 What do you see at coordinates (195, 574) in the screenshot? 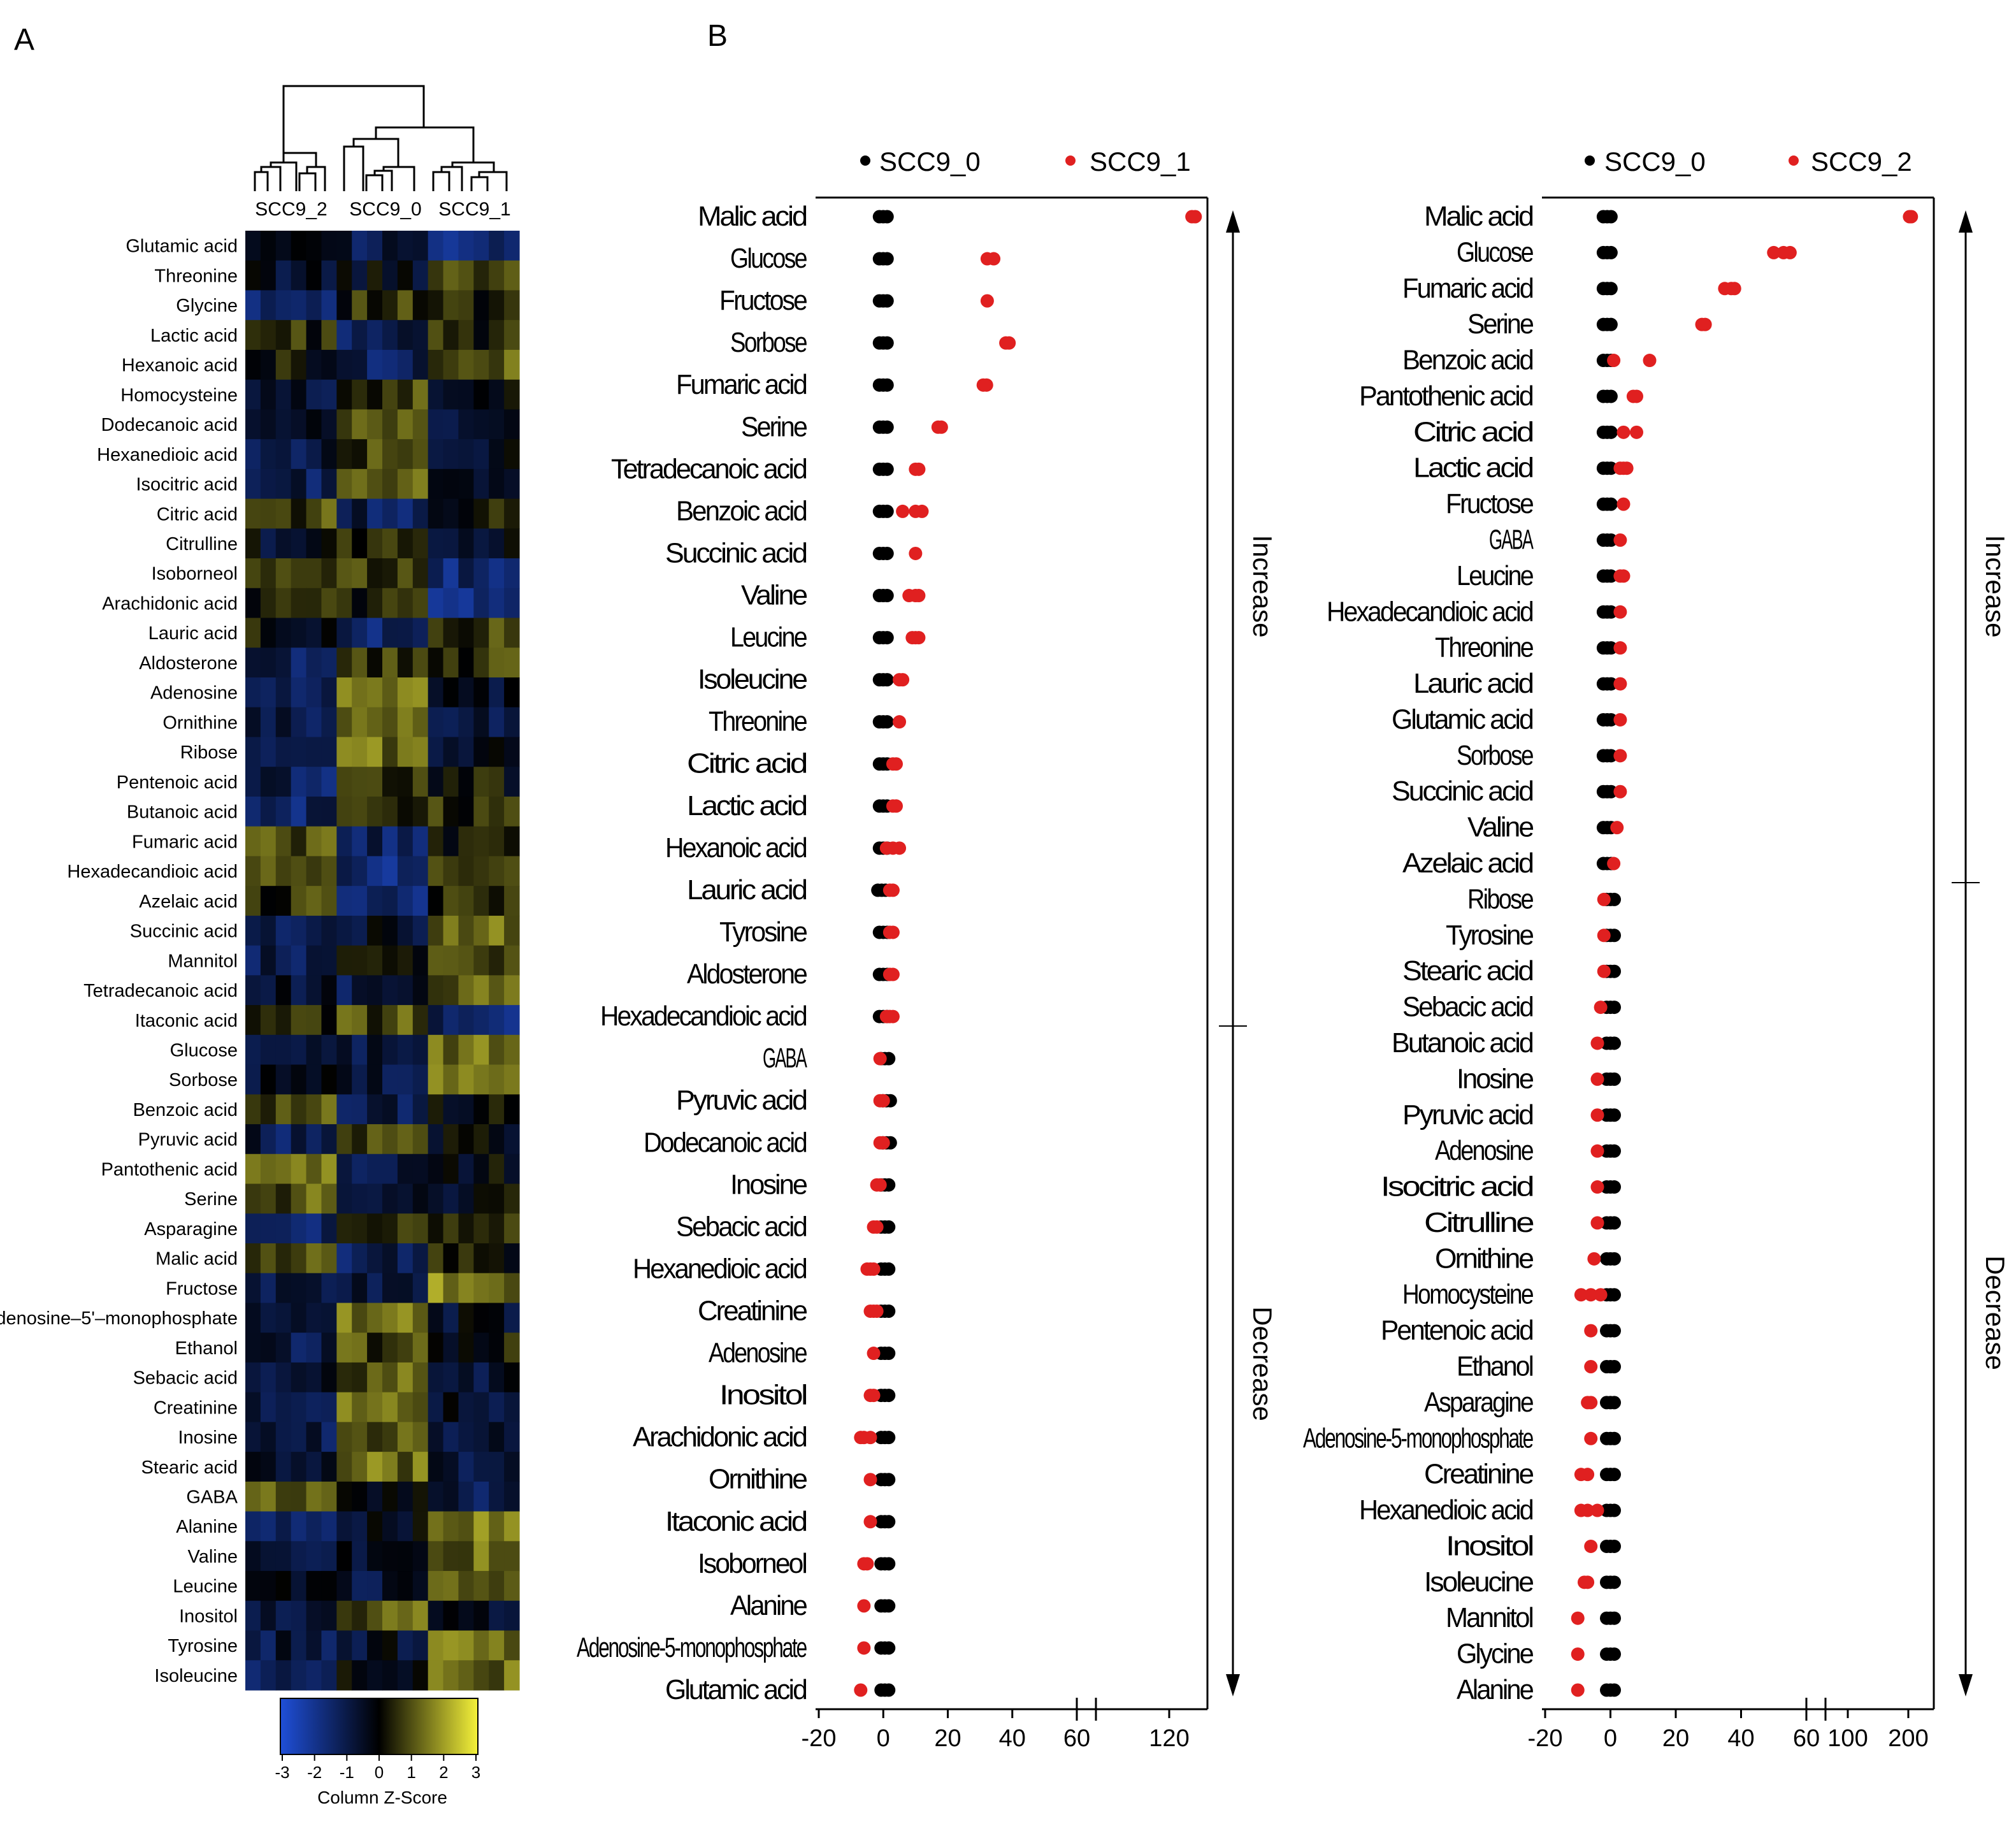
I see `heatmap-row-label: Isoborneol` at bounding box center [195, 574].